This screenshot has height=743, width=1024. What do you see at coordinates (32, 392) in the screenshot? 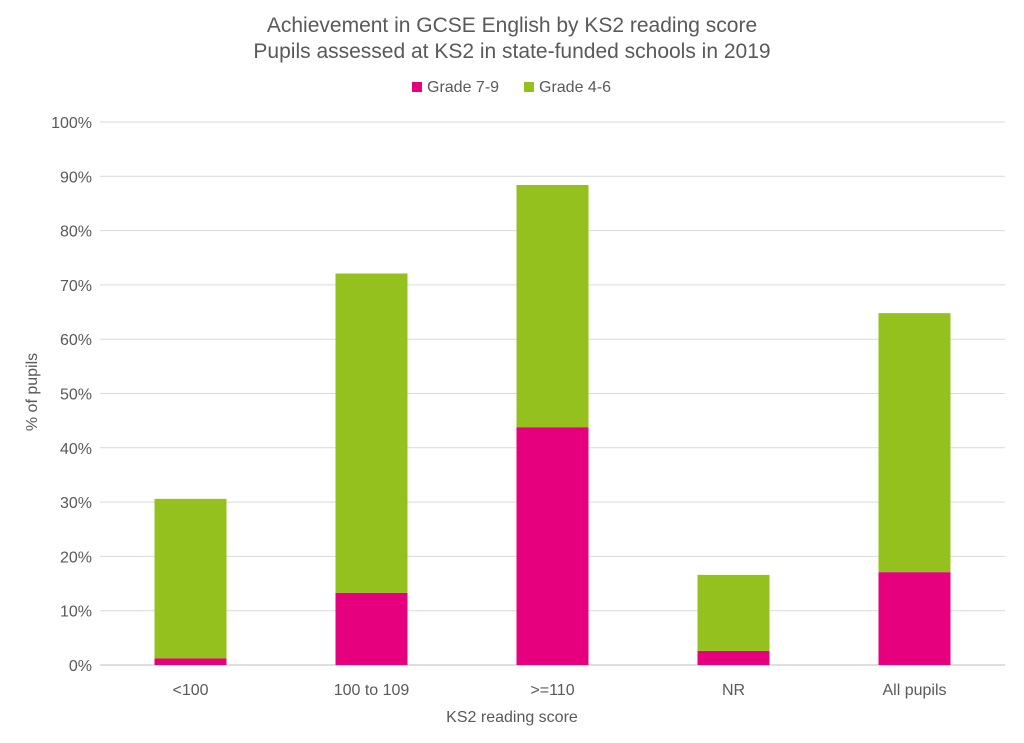
I see `y-axis-title: % of pupils` at bounding box center [32, 392].